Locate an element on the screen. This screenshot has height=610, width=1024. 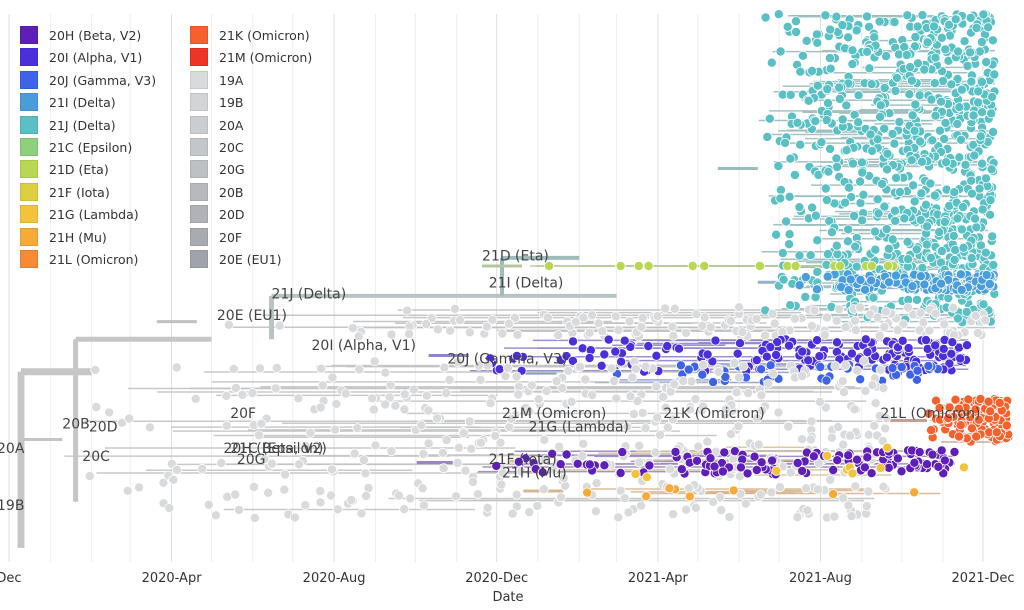
legend-label: 20A is located at coordinates (231, 125).